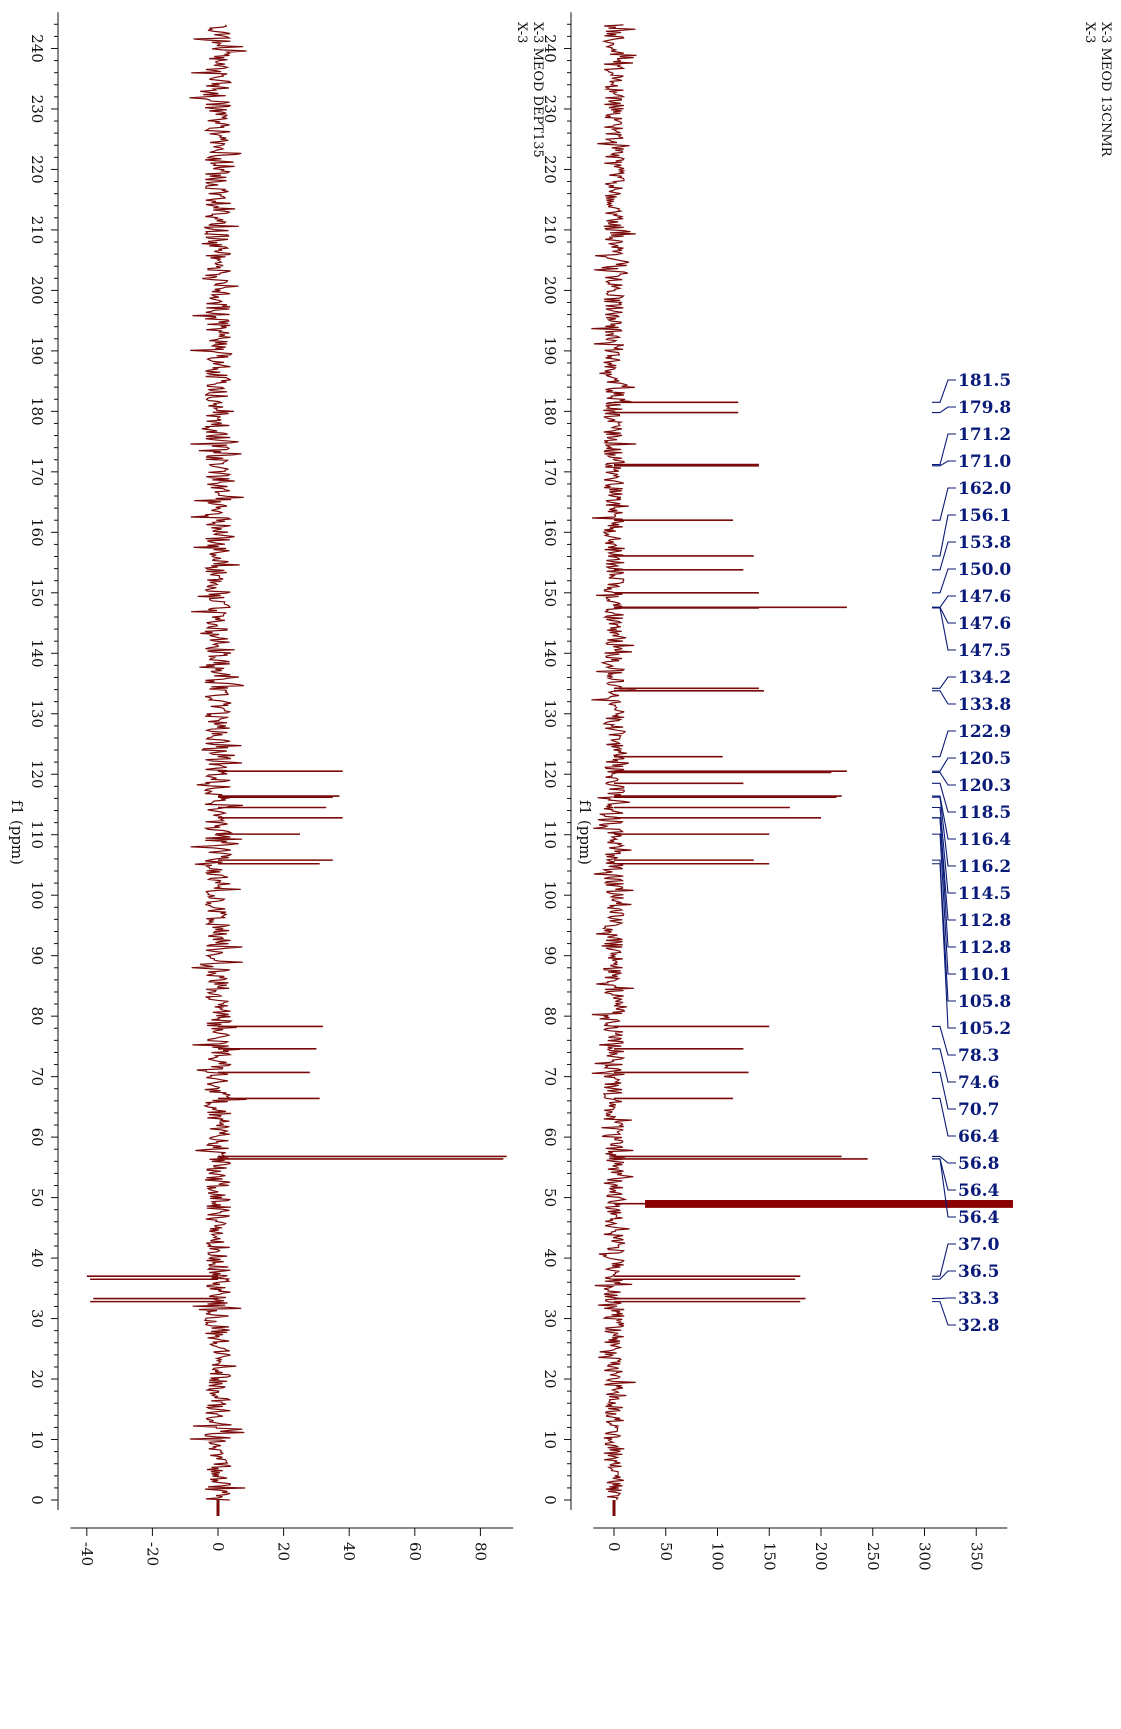 The height and width of the screenshot is (1729, 1121). Describe the element at coordinates (550, 713) in the screenshot. I see `c13nmr-ppm-tick-label: 130` at that location.